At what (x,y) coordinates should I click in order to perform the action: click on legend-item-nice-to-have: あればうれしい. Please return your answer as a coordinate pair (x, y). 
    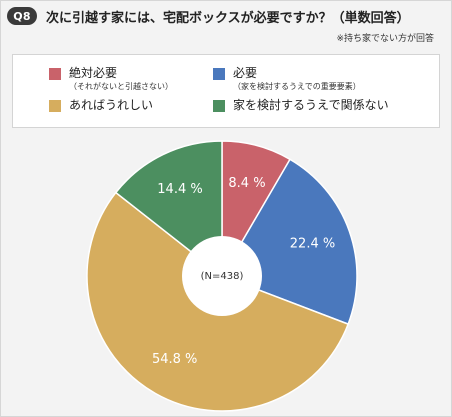
    Looking at the image, I should click on (101, 105).